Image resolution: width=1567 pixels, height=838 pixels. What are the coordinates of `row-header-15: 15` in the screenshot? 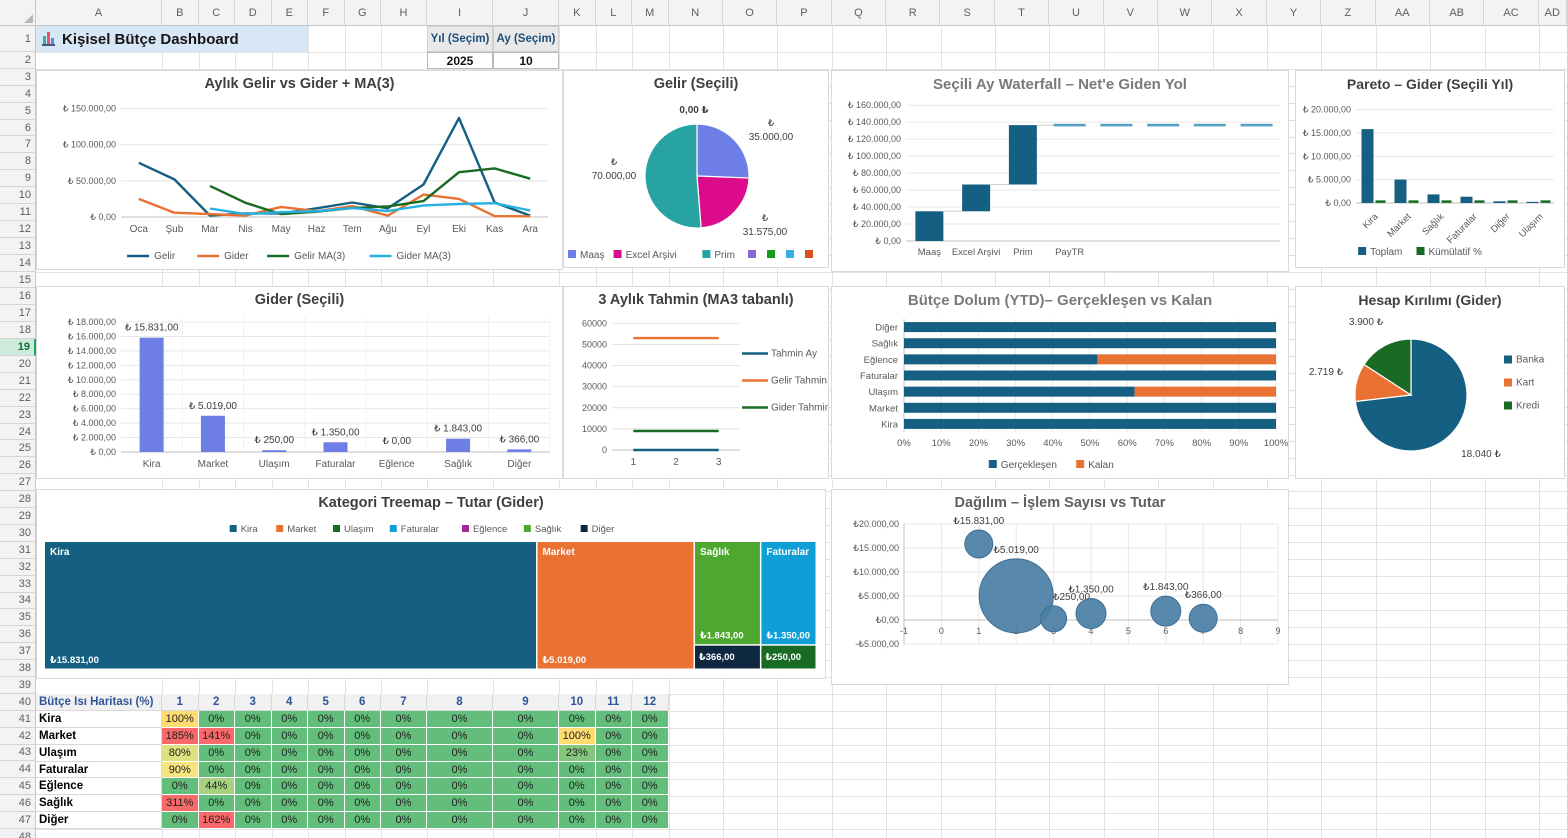 It's located at (18, 280).